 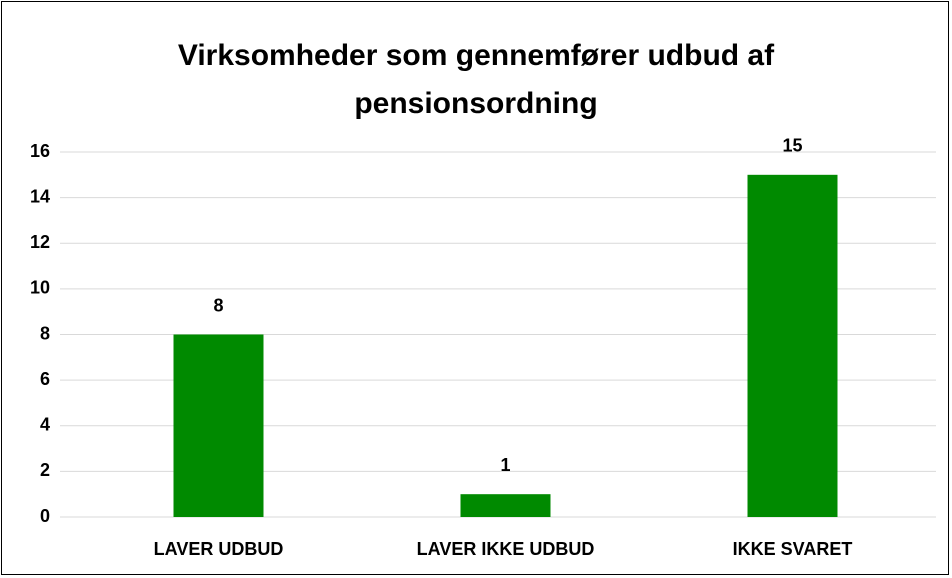 What do you see at coordinates (45, 379) in the screenshot?
I see `y-tick-label: 6` at bounding box center [45, 379].